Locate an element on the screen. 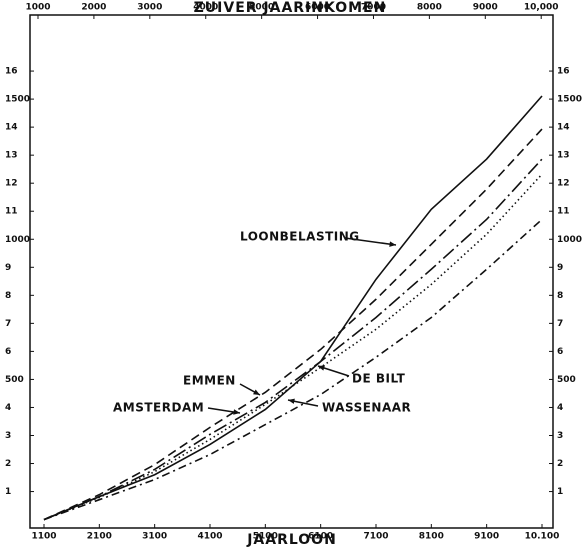 The height and width of the screenshot is (548, 585). x-tick-label: 1100 is located at coordinates (43, 537).